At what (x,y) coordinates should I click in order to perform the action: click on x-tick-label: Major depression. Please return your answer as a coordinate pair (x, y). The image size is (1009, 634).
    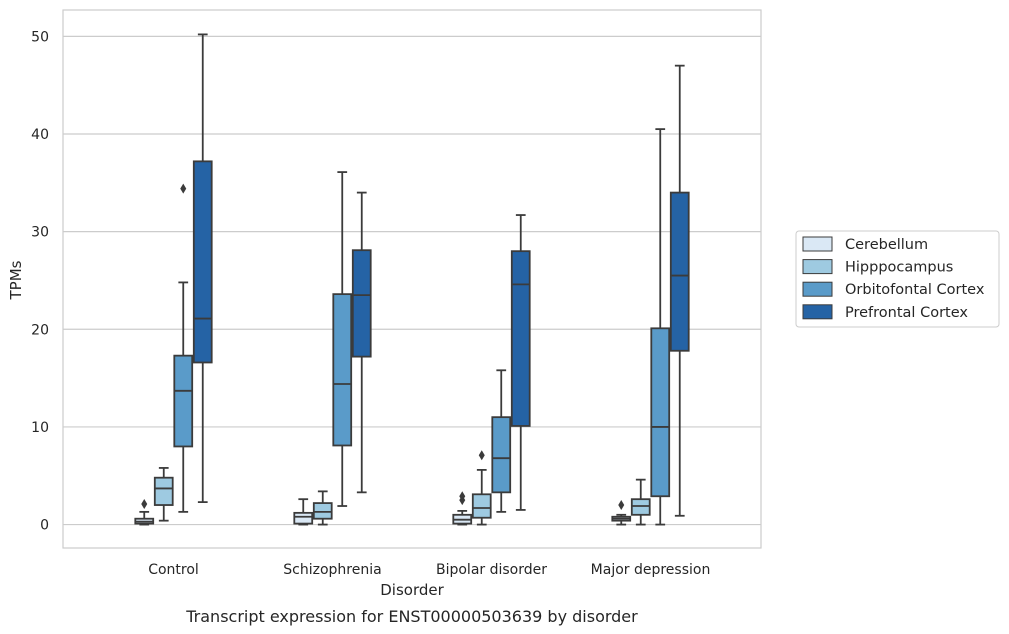
    Looking at the image, I should click on (651, 570).